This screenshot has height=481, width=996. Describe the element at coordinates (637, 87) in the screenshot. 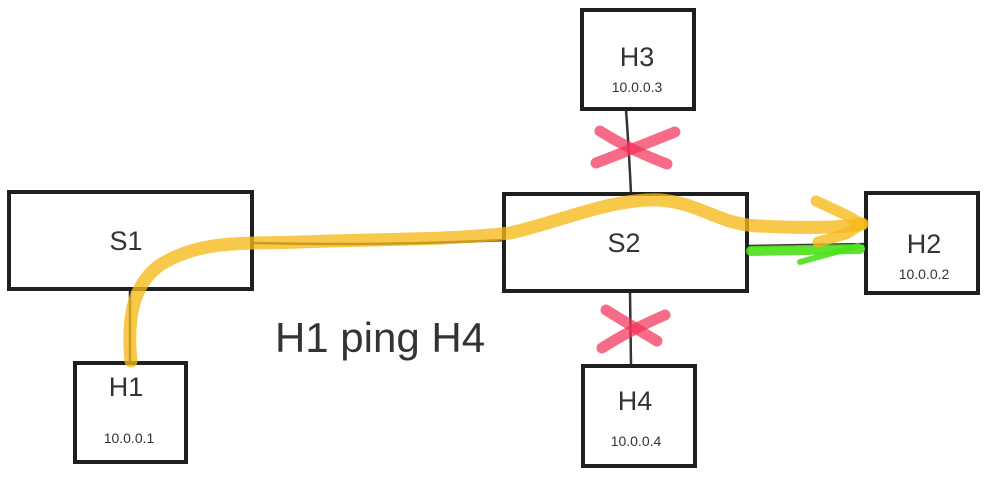

I see `host-h3-ip: 10.0.0.3` at that location.